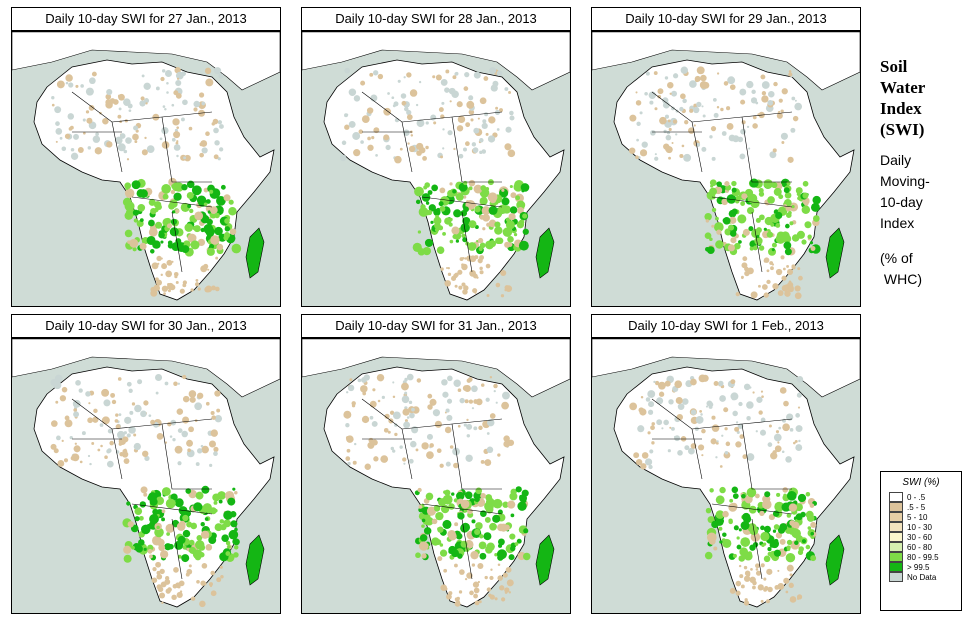 This screenshot has height=626, width=968. What do you see at coordinates (922, 192) in the screenshot?
I see `index-subtitle: Daily Moving- 10-day Index` at bounding box center [922, 192].